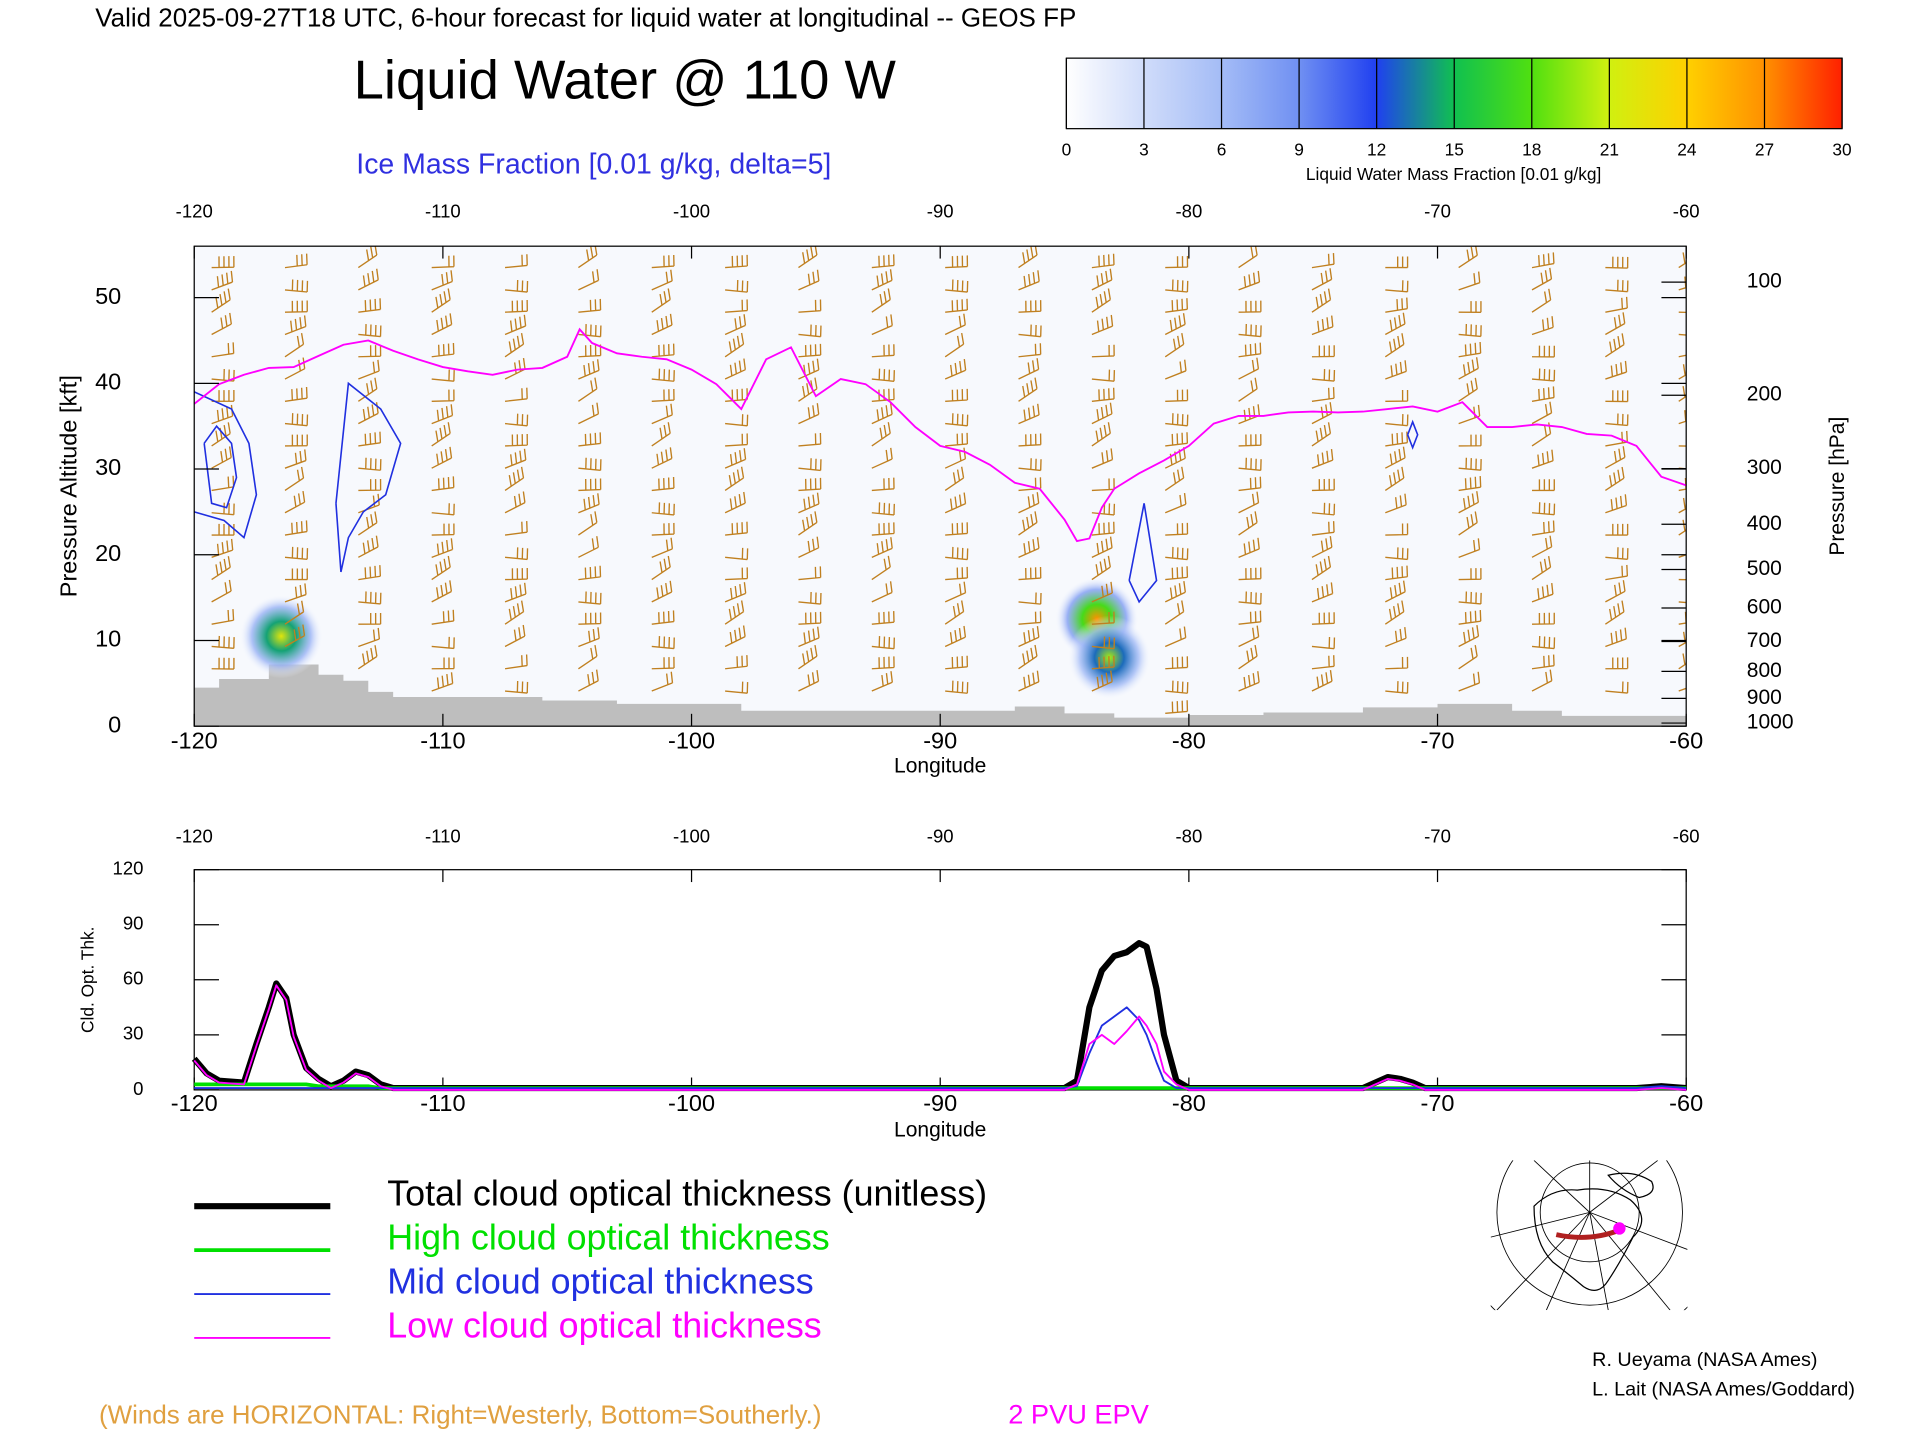 This screenshot has height=1440, width=1920. I want to click on ice-contour, so click(368, 477).